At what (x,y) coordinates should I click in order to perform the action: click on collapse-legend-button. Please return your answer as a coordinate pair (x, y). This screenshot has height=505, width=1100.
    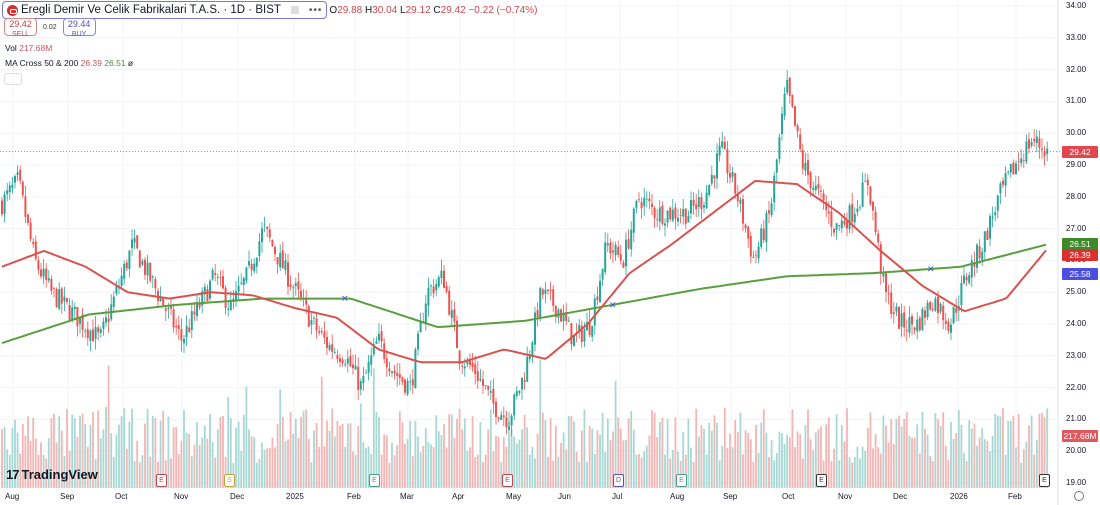
    Looking at the image, I should click on (13, 79).